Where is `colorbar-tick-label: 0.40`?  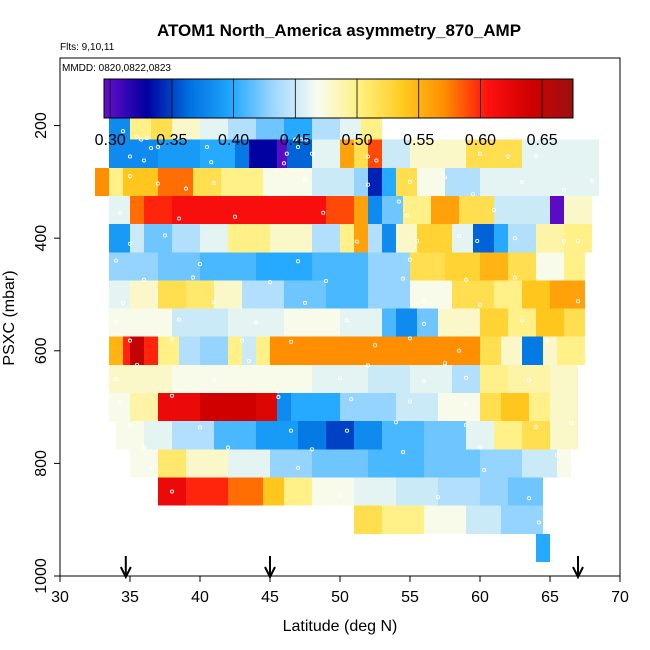 colorbar-tick-label: 0.40 is located at coordinates (233, 140).